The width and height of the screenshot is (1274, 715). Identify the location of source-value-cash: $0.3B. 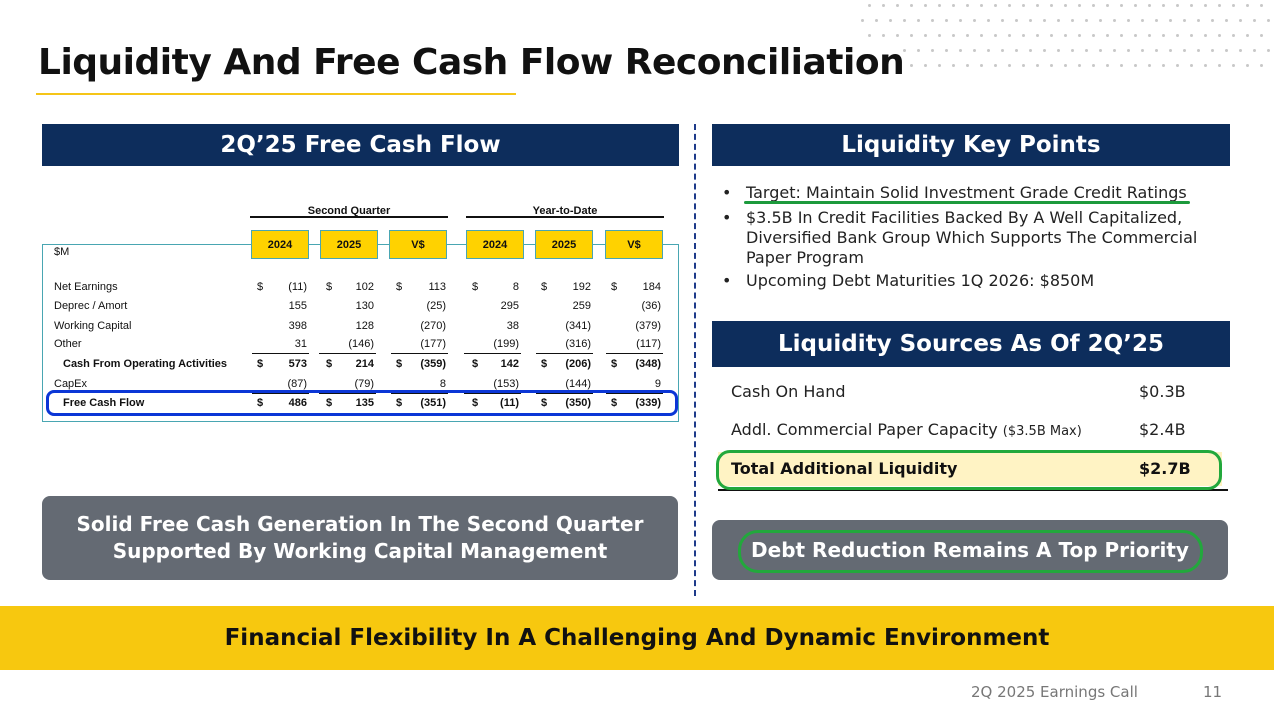
(1162, 391).